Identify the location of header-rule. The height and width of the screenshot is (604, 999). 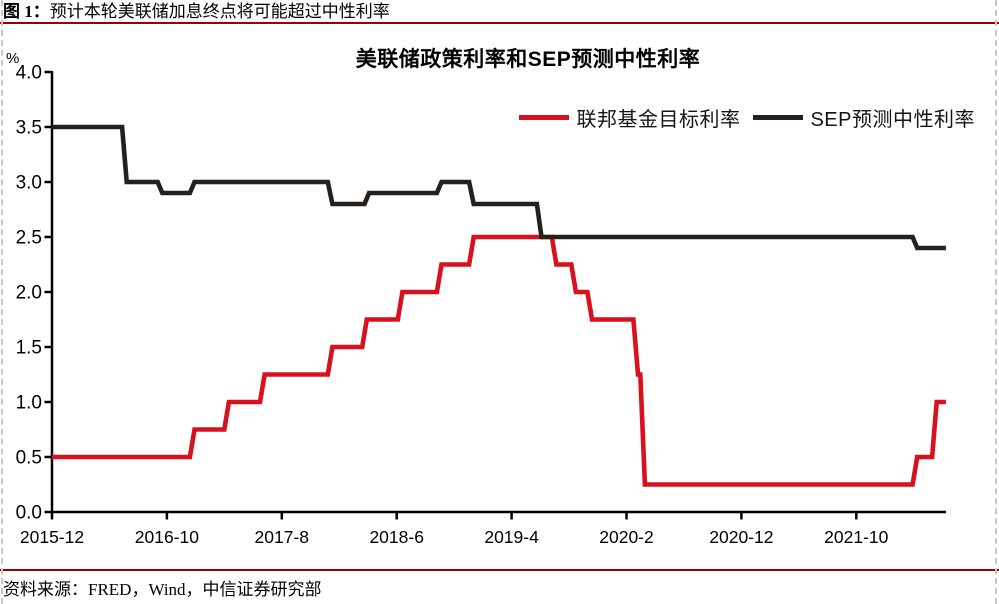
(499, 23).